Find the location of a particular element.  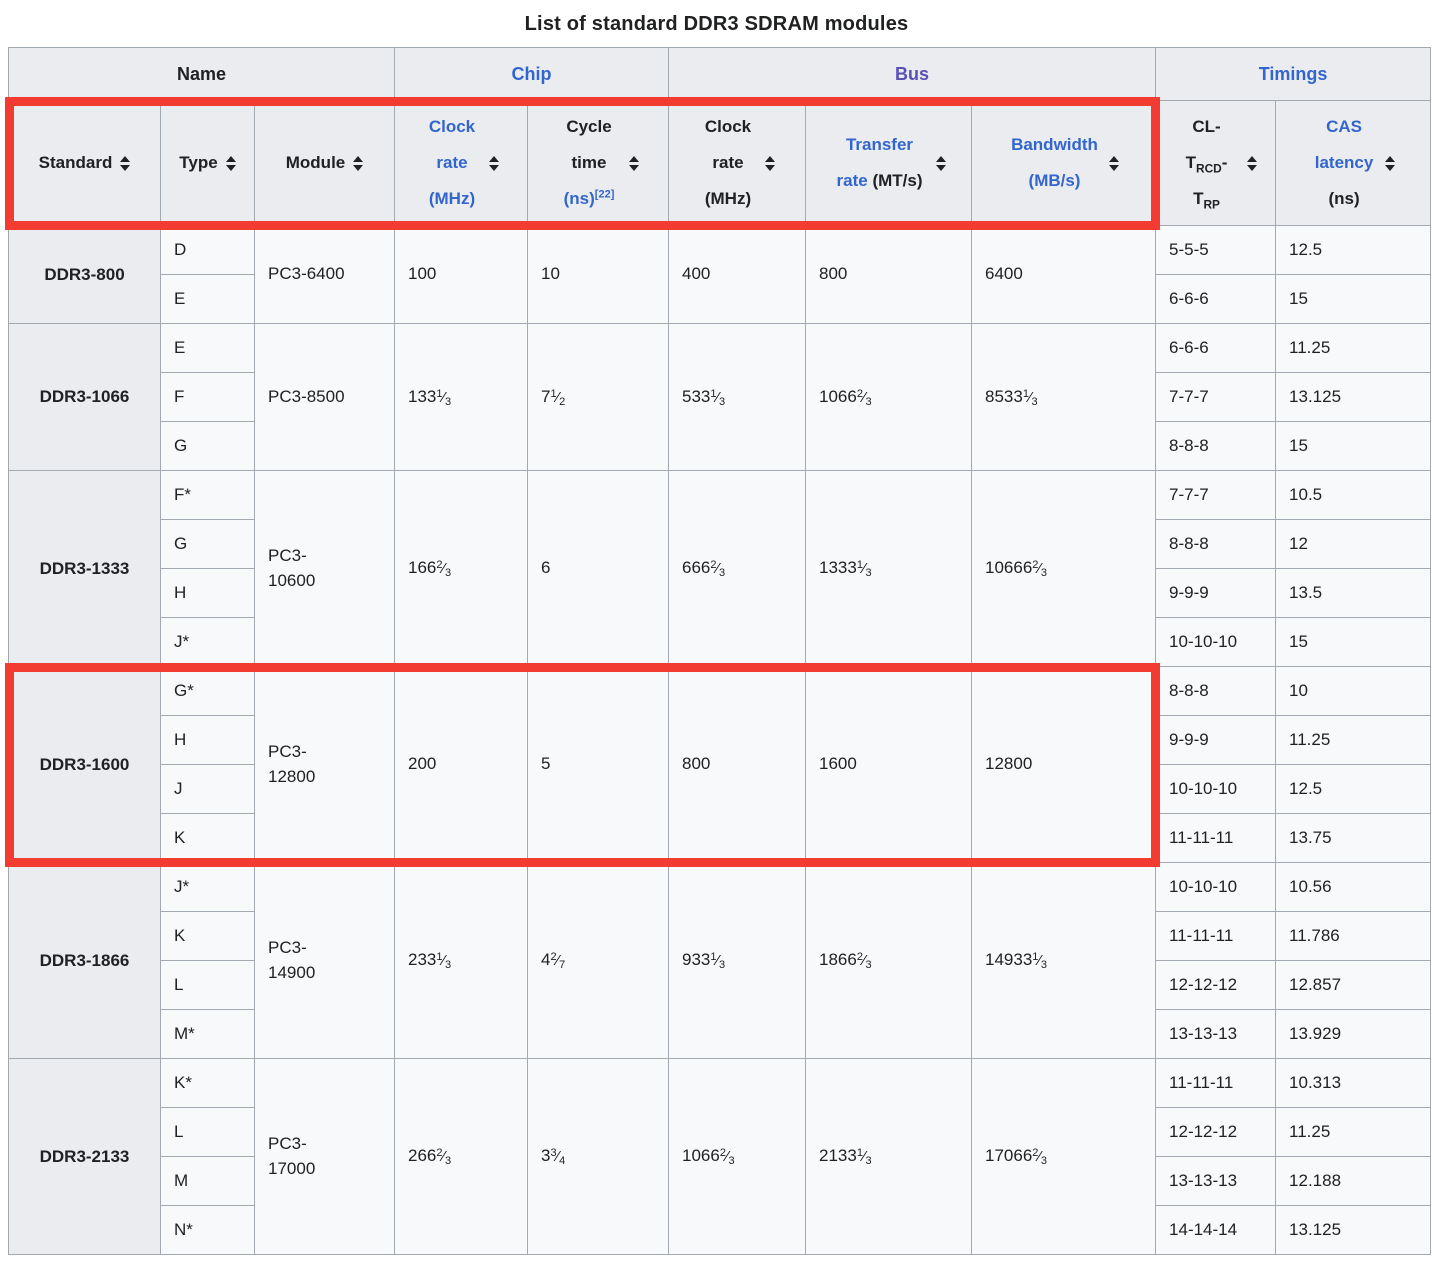

group-header-chip-link: Chip is located at coordinates (531, 73).